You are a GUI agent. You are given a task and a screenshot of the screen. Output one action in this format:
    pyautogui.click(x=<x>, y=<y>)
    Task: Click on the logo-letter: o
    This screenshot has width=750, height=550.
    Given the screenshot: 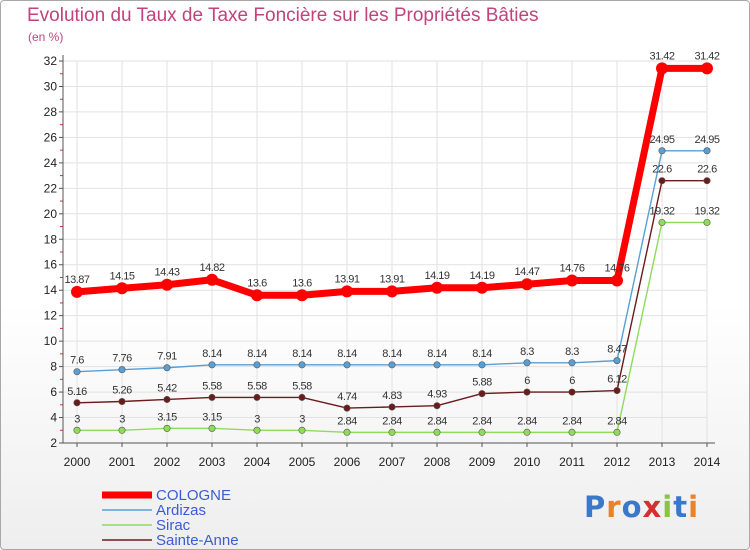 What is the action you would take?
    pyautogui.click(x=632, y=507)
    